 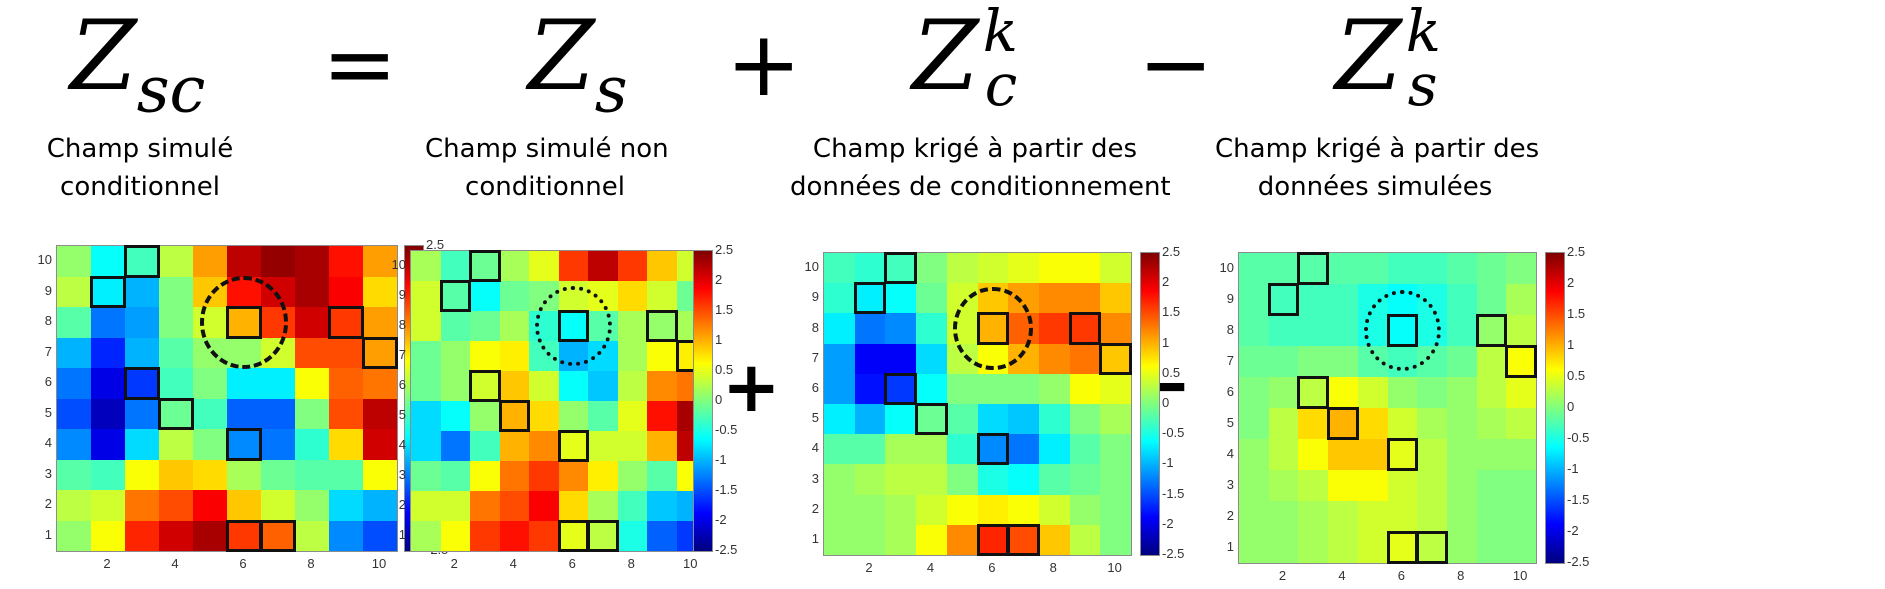 What do you see at coordinates (1423, 32) in the screenshot?
I see `formula-superscript: k` at bounding box center [1423, 32].